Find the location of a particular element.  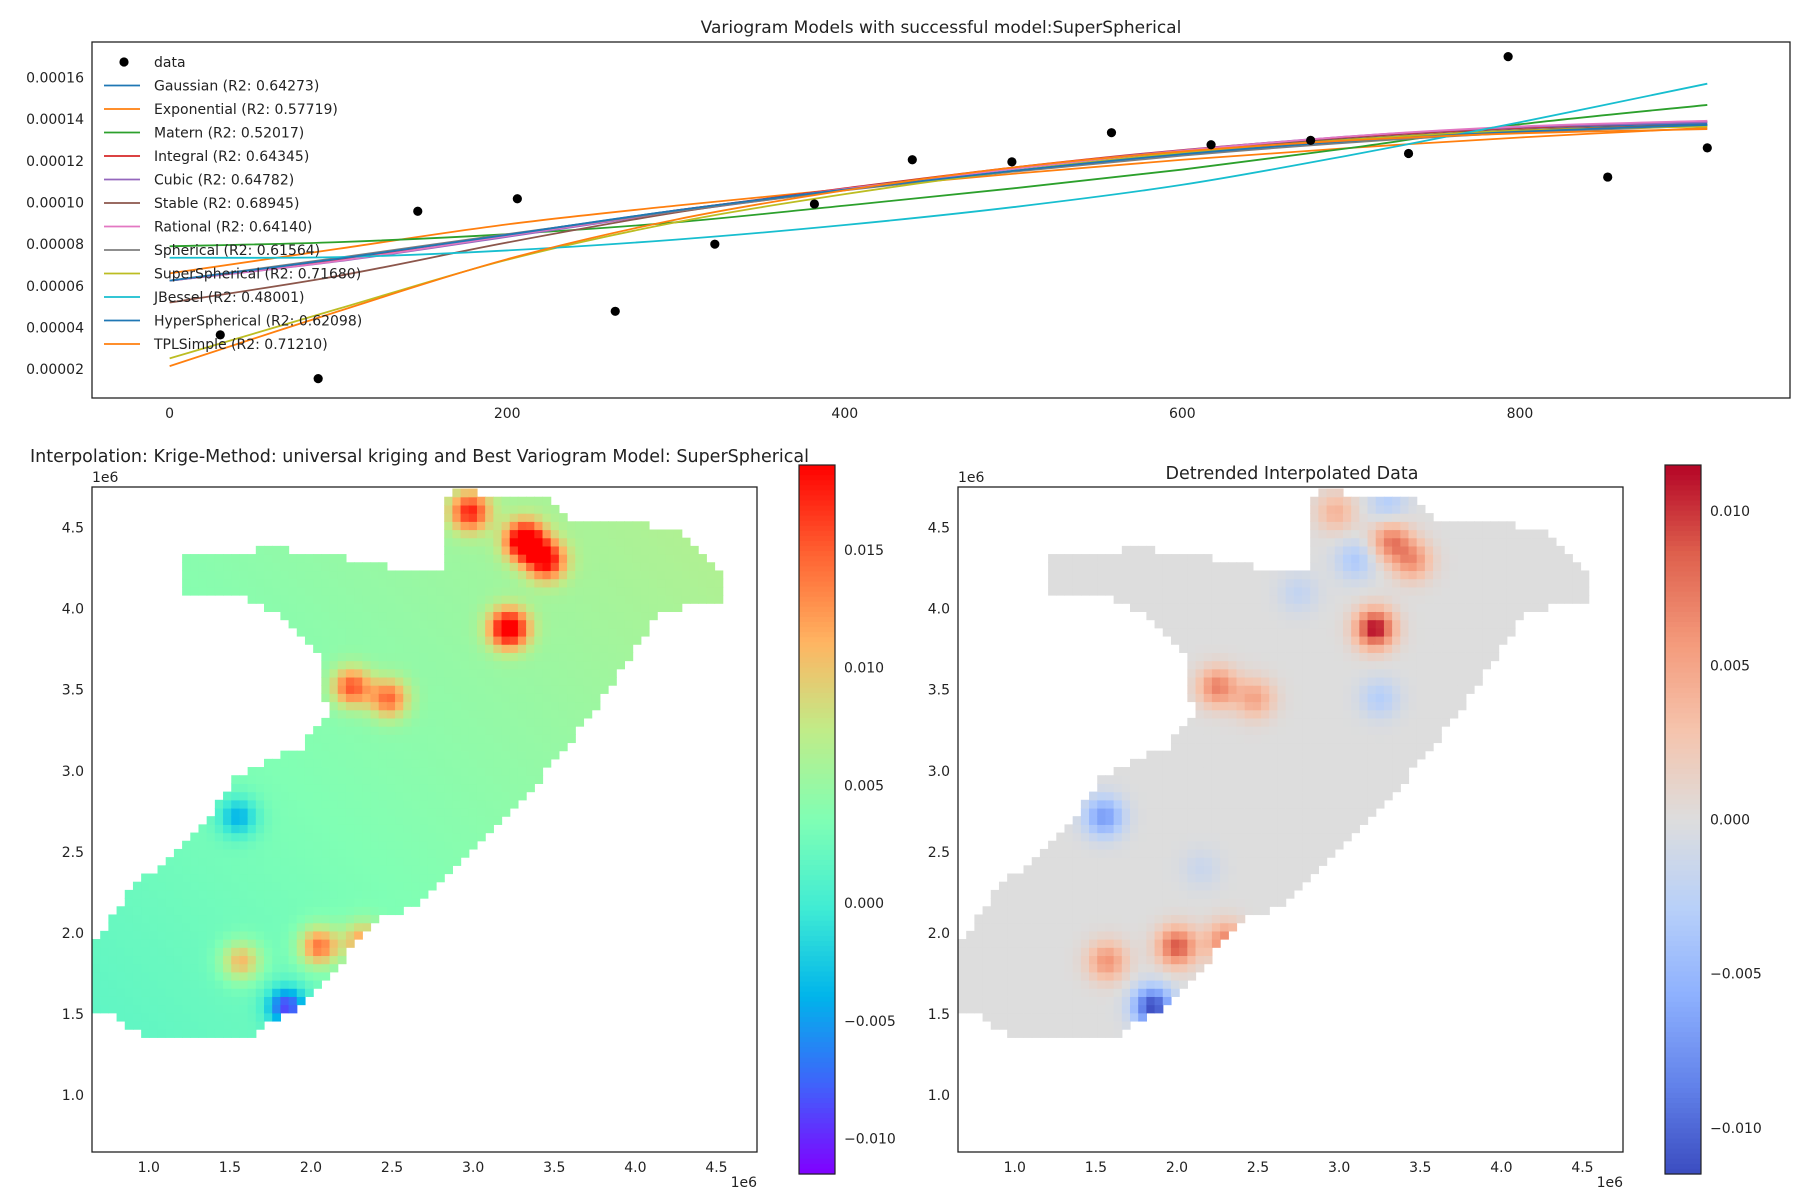

data-point is located at coordinates (1707, 148).